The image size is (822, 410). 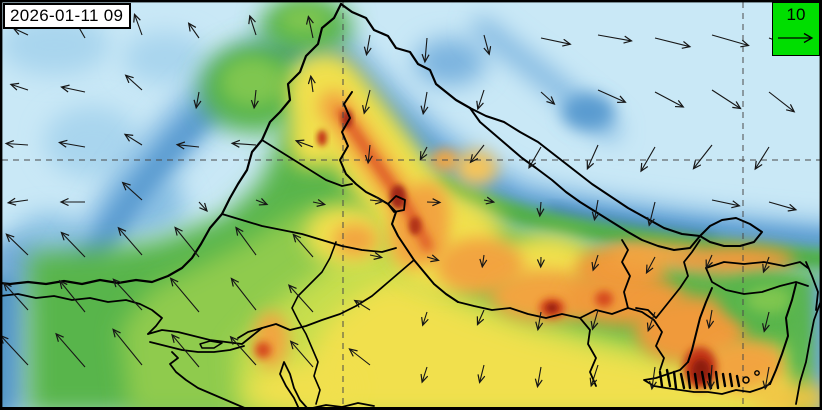 What do you see at coordinates (796, 29) in the screenshot?
I see `wind-scale-legend: 10` at bounding box center [796, 29].